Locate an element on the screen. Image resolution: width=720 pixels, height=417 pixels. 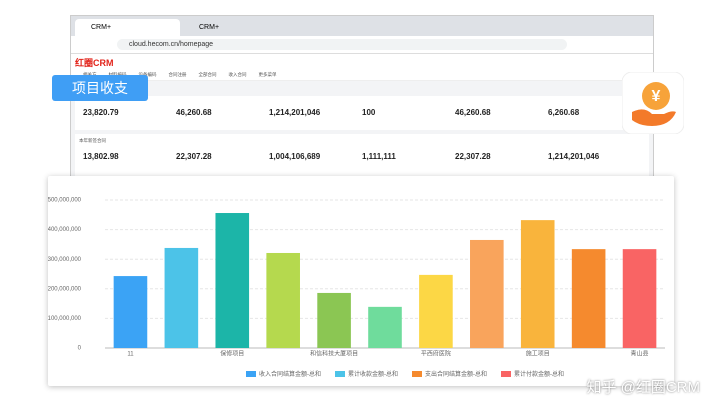
y-tick-label: 100,000,000 is located at coordinates (65, 319).